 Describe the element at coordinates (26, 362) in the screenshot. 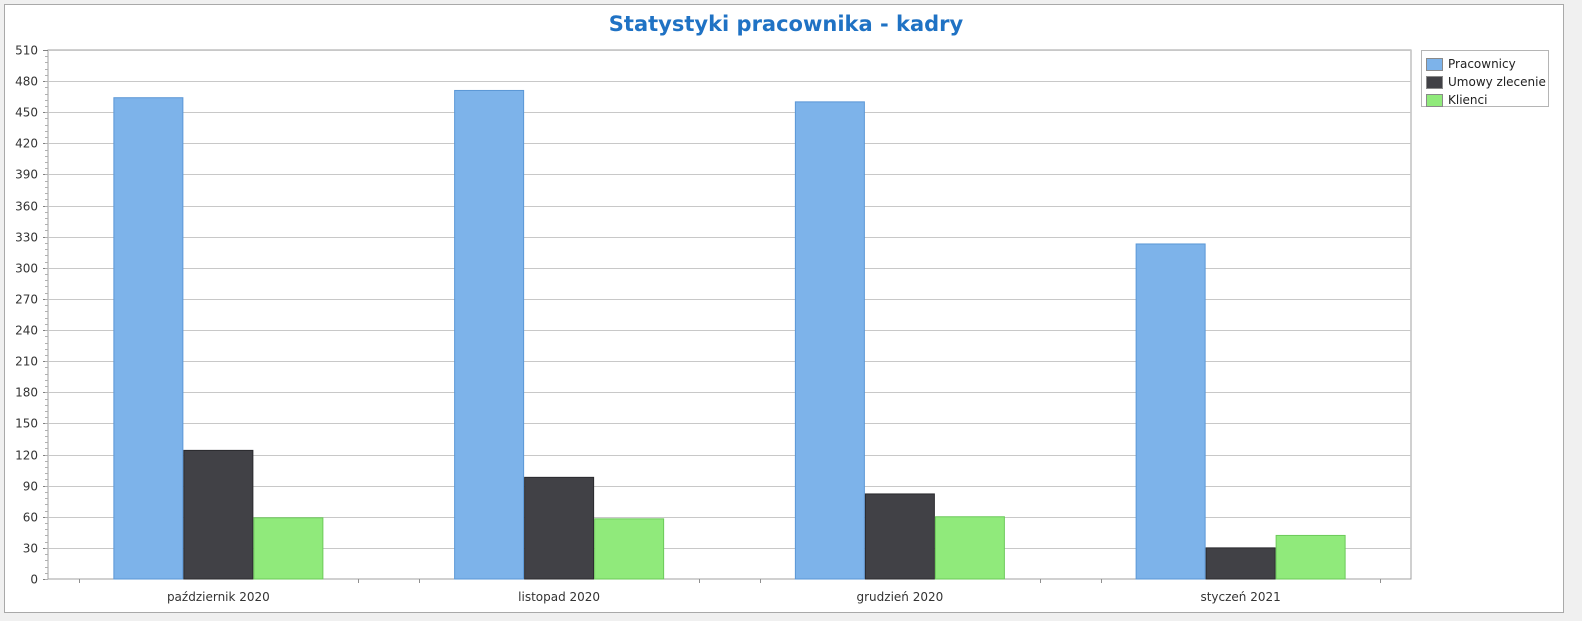

I see `y-tick-label: 210` at that location.